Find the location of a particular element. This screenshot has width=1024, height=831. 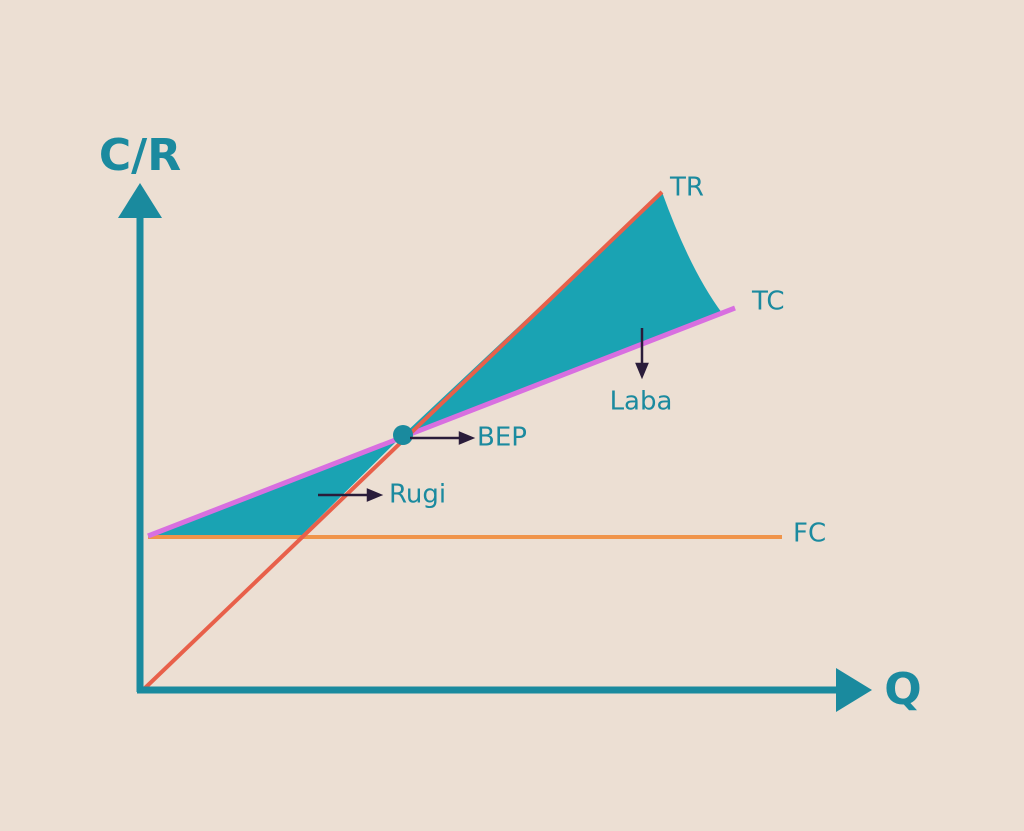

profit-area is located at coordinates (562, 313).